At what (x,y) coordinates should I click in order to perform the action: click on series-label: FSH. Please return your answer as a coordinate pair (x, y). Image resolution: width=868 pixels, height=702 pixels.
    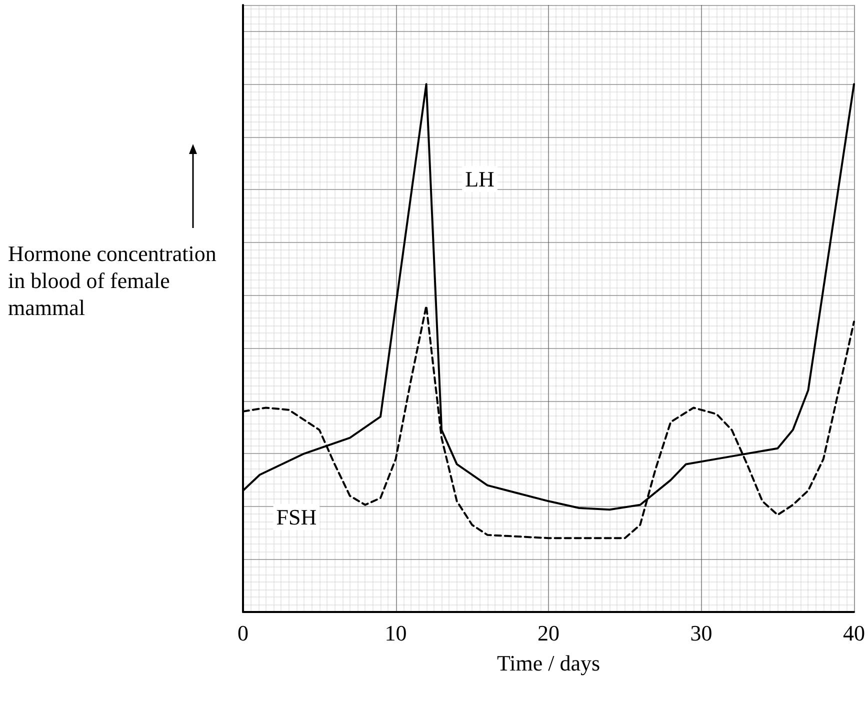
    Looking at the image, I should click on (296, 517).